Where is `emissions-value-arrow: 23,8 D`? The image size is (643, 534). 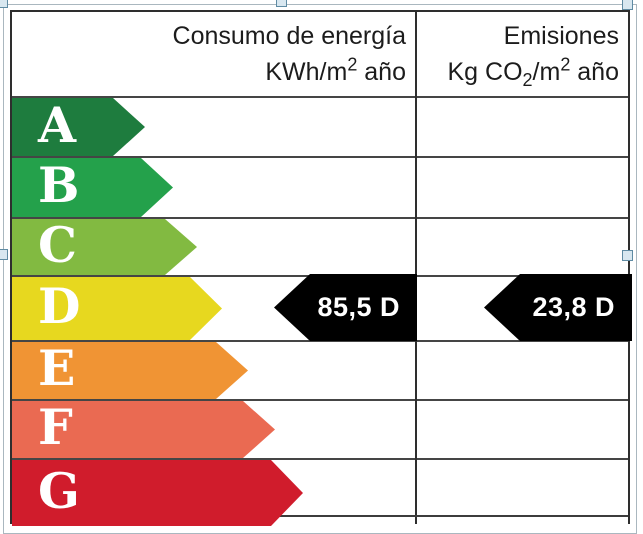 emissions-value-arrow: 23,8 D is located at coordinates (558, 307).